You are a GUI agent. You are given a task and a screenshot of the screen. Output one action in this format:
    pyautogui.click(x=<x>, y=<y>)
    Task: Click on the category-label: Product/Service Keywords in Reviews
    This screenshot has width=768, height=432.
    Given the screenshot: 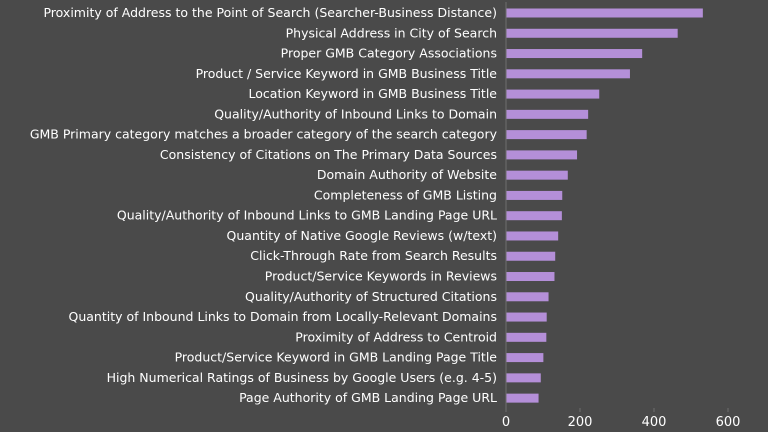 What is the action you would take?
    pyautogui.click(x=381, y=276)
    